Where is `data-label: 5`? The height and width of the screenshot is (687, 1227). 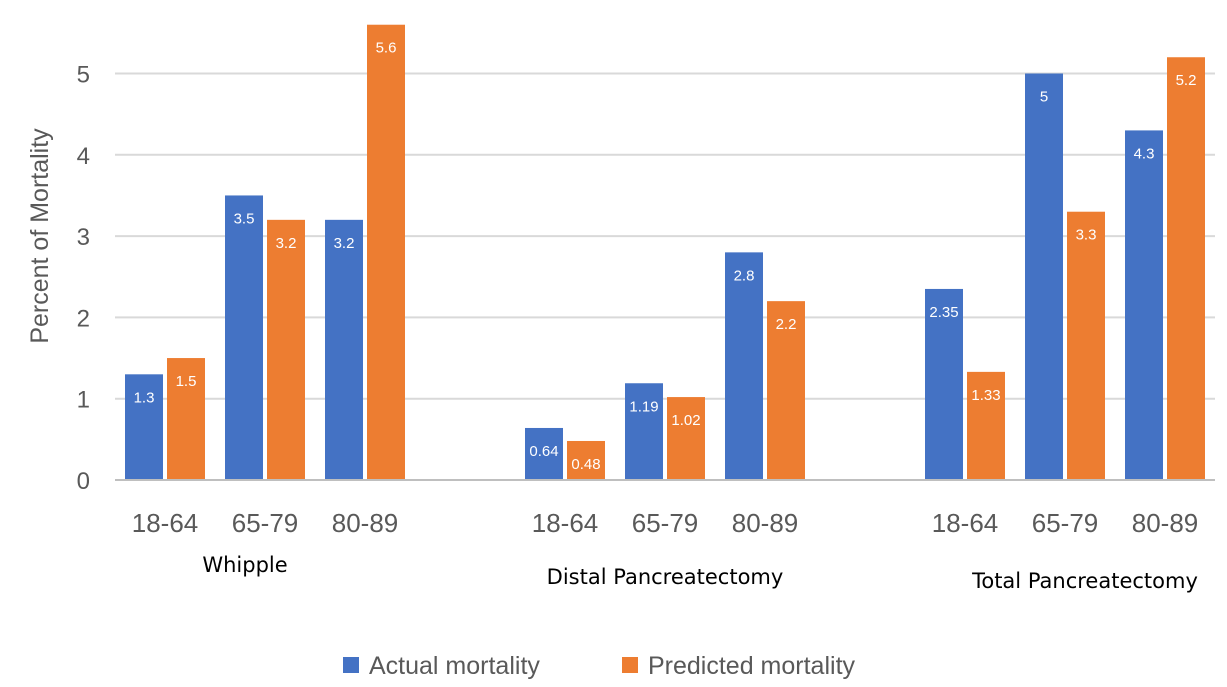 data-label: 5 is located at coordinates (1044, 97).